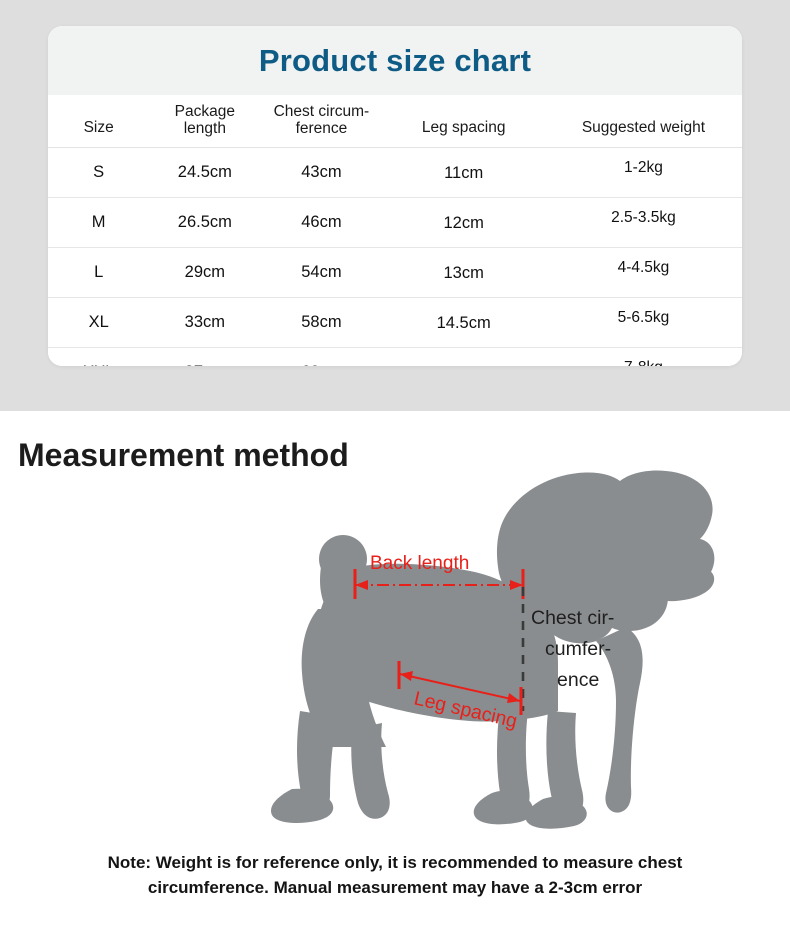  I want to click on column-header-suggested-weight: Suggested weight, so click(643, 121).